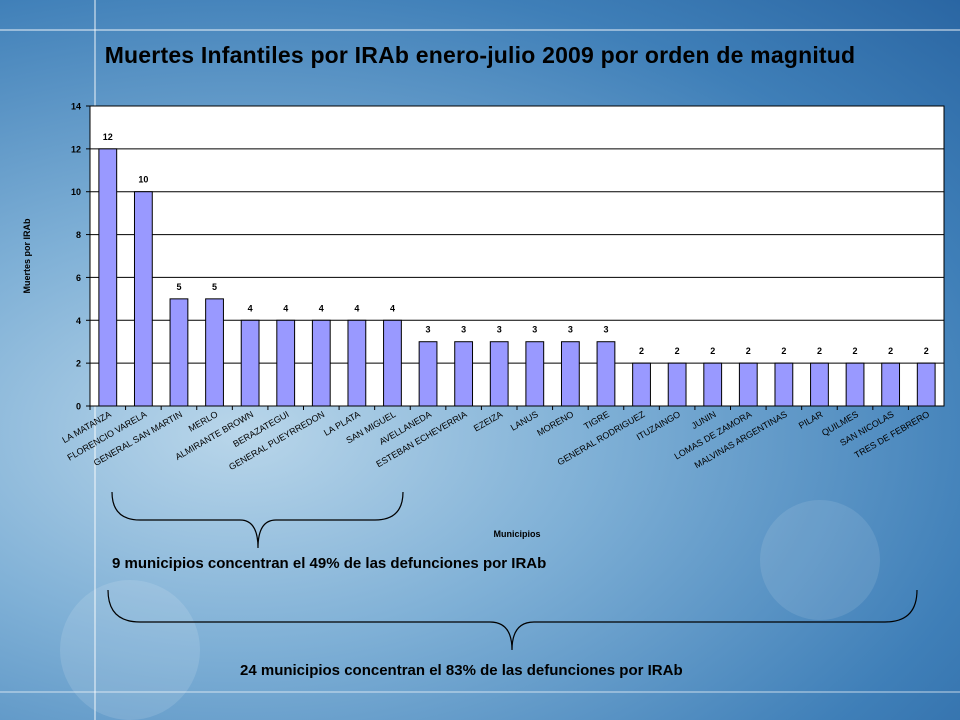  What do you see at coordinates (517, 534) in the screenshot?
I see `x-axis-title: Municipios` at bounding box center [517, 534].